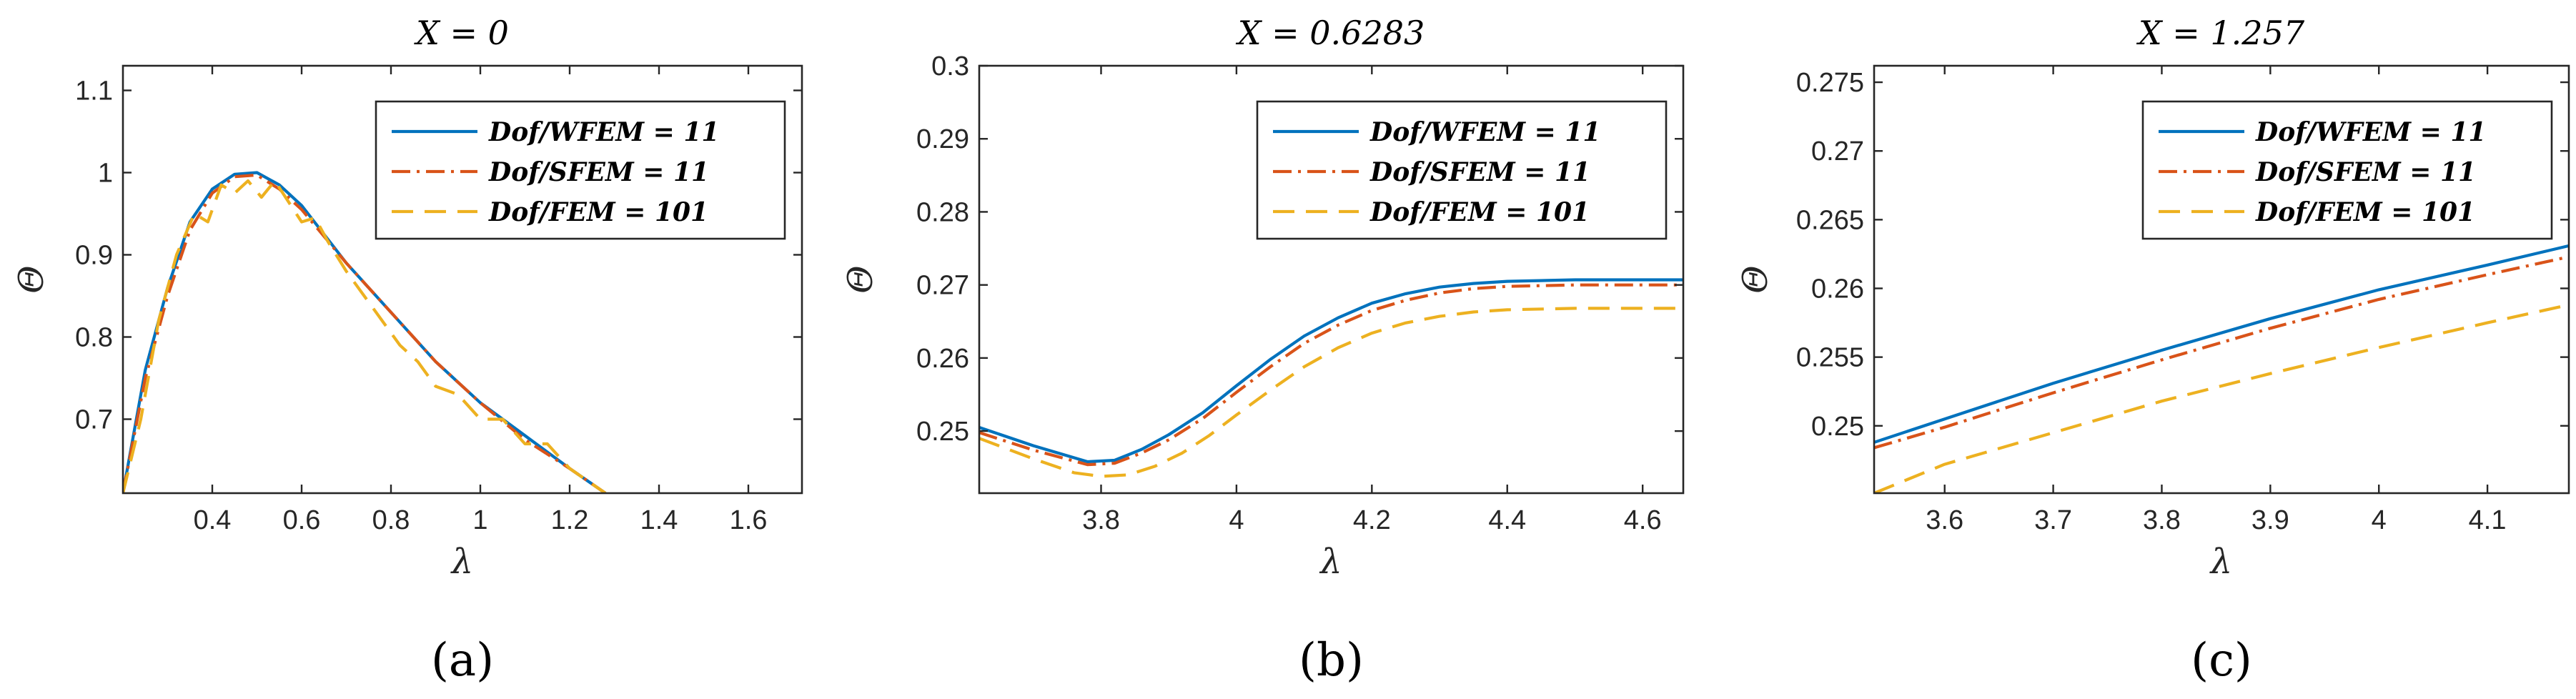 The image size is (2576, 699). I want to click on x-tick-label: 1, so click(480, 520).